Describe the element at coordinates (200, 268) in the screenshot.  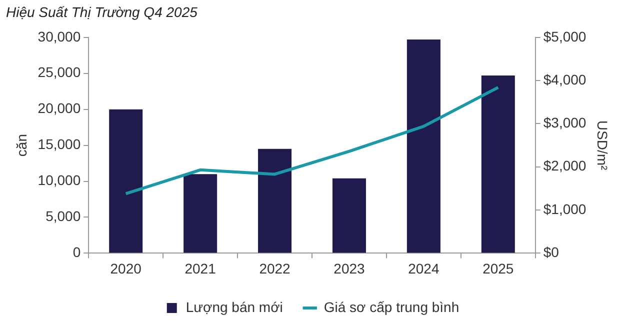
I see `x-tick-label: 2021` at that location.